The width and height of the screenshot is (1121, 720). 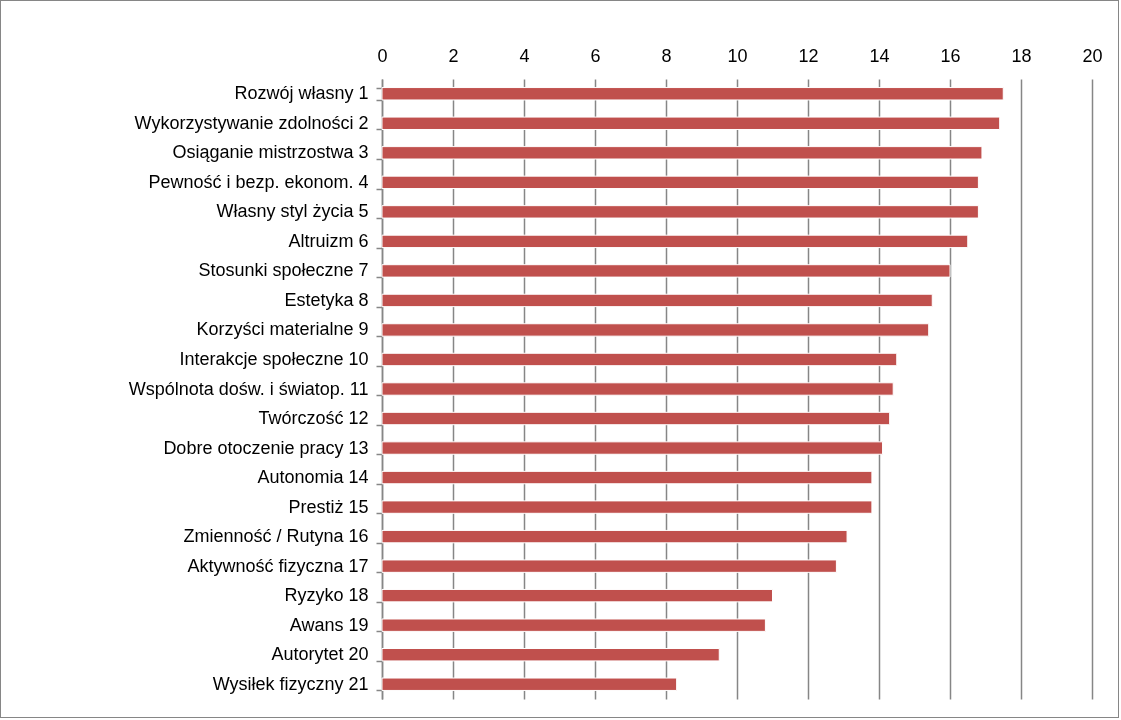 What do you see at coordinates (1092, 55) in the screenshot?
I see `x-tick-label: 20` at bounding box center [1092, 55].